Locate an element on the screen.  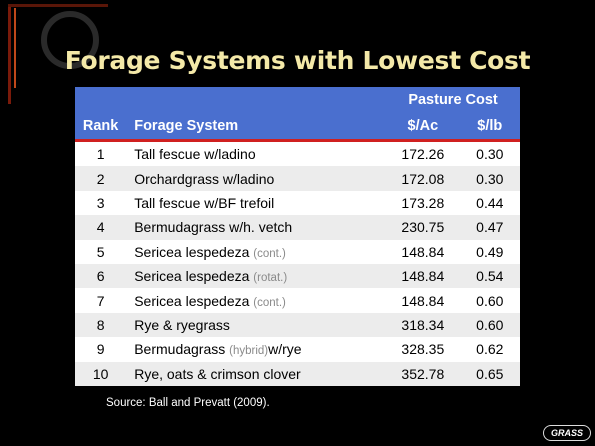
system-note: (hybrid) is located at coordinates (249, 351).